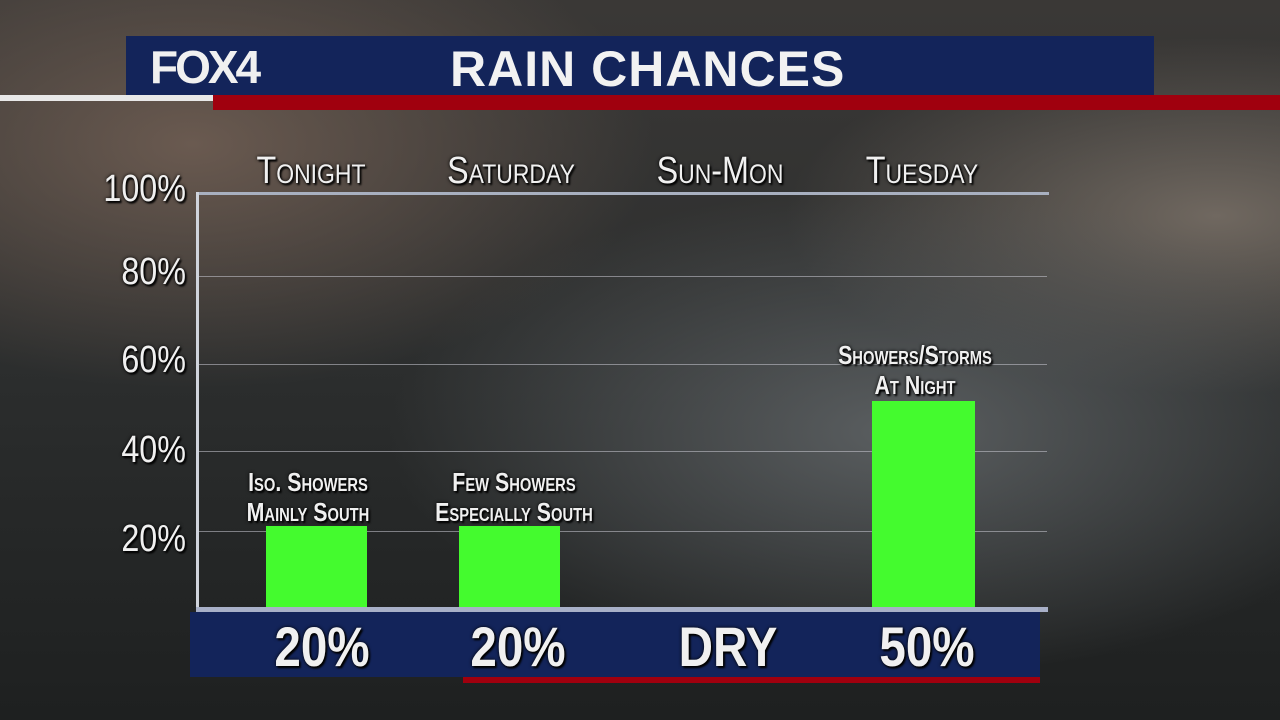  Describe the element at coordinates (751, 680) in the screenshot. I see `value-banner-red-stripe` at that location.